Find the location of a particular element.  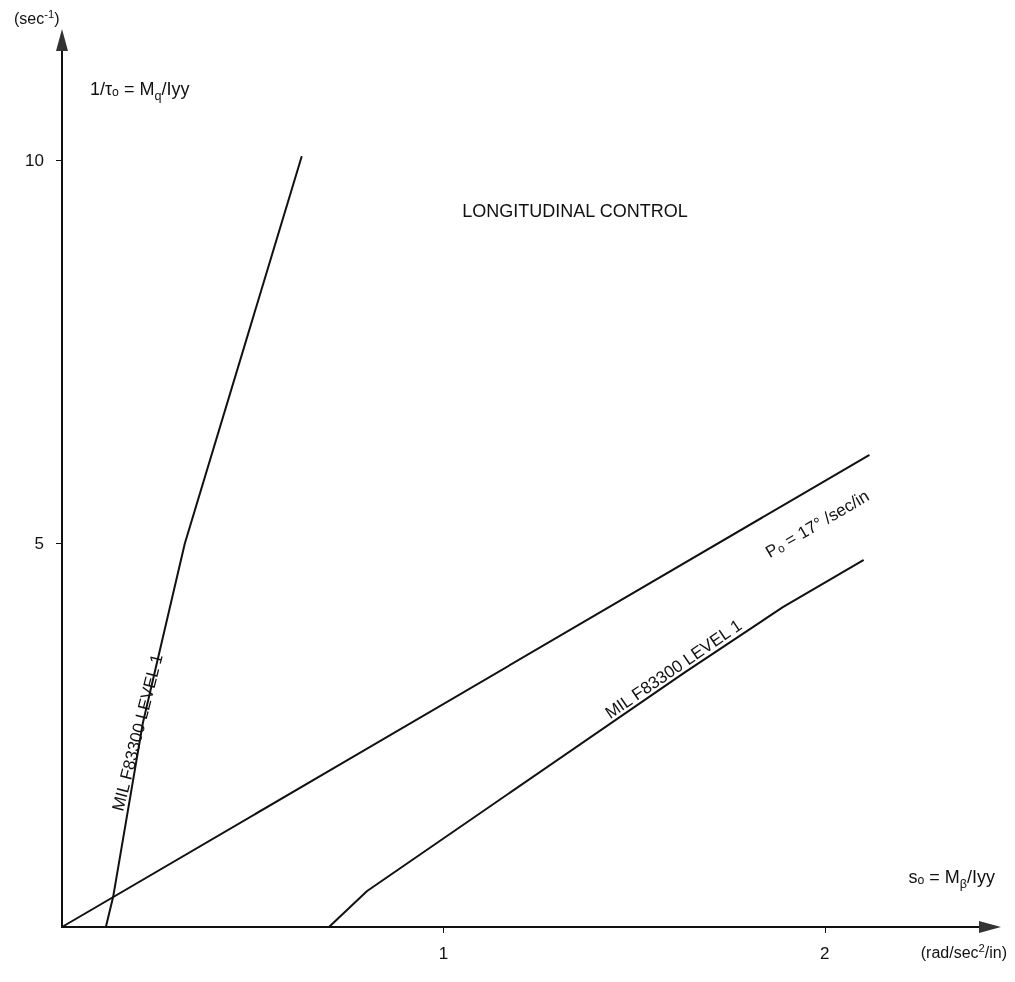

x-tick-label: 1 is located at coordinates (443, 953).